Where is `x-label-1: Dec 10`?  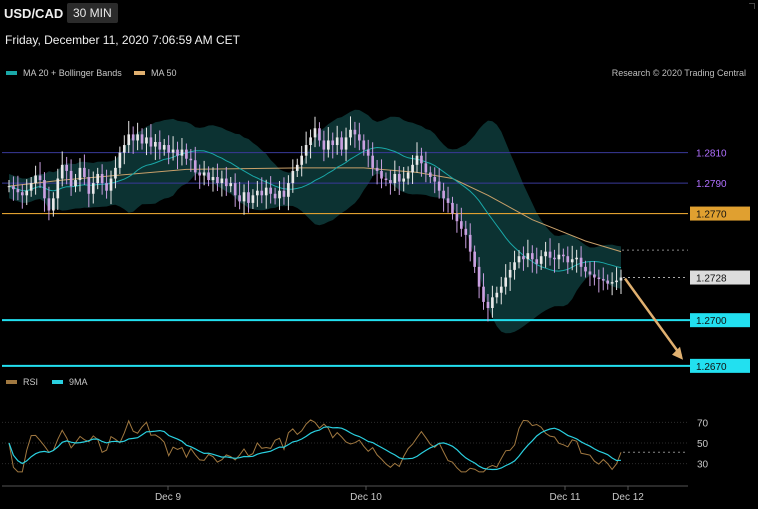 x-label-1: Dec 10 is located at coordinates (366, 497).